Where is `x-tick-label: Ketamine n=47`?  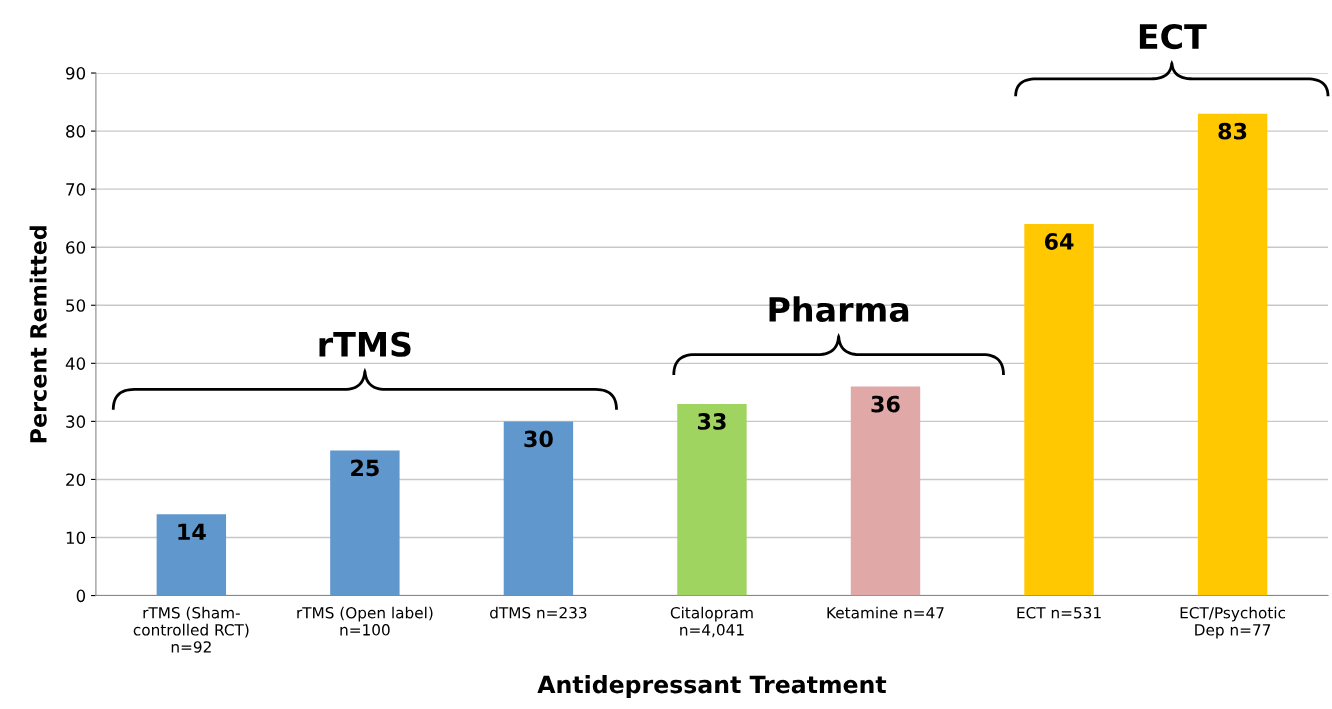 x-tick-label: Ketamine n=47 is located at coordinates (885, 612).